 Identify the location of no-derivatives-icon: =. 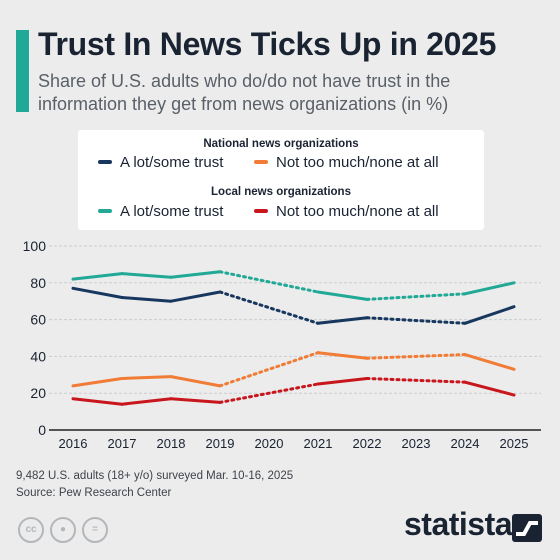
(95, 530).